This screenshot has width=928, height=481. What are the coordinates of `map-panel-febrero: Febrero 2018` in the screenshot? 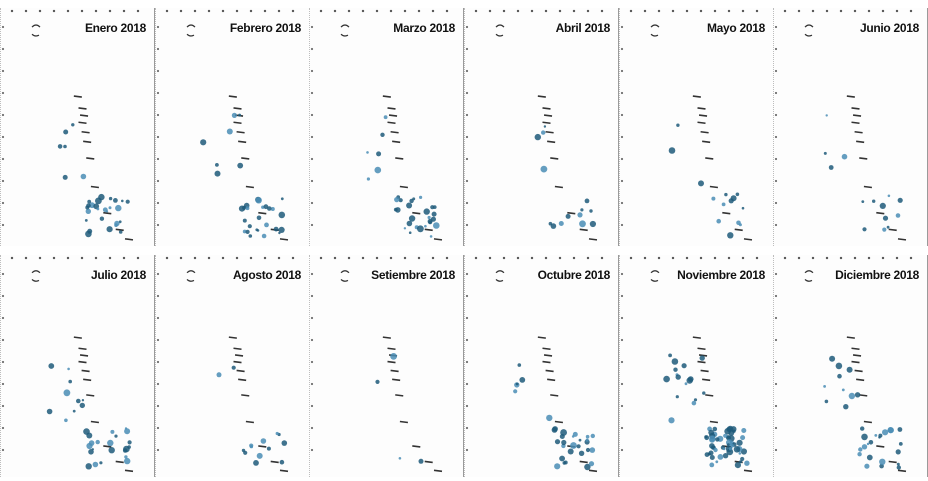 It's located at (232, 127).